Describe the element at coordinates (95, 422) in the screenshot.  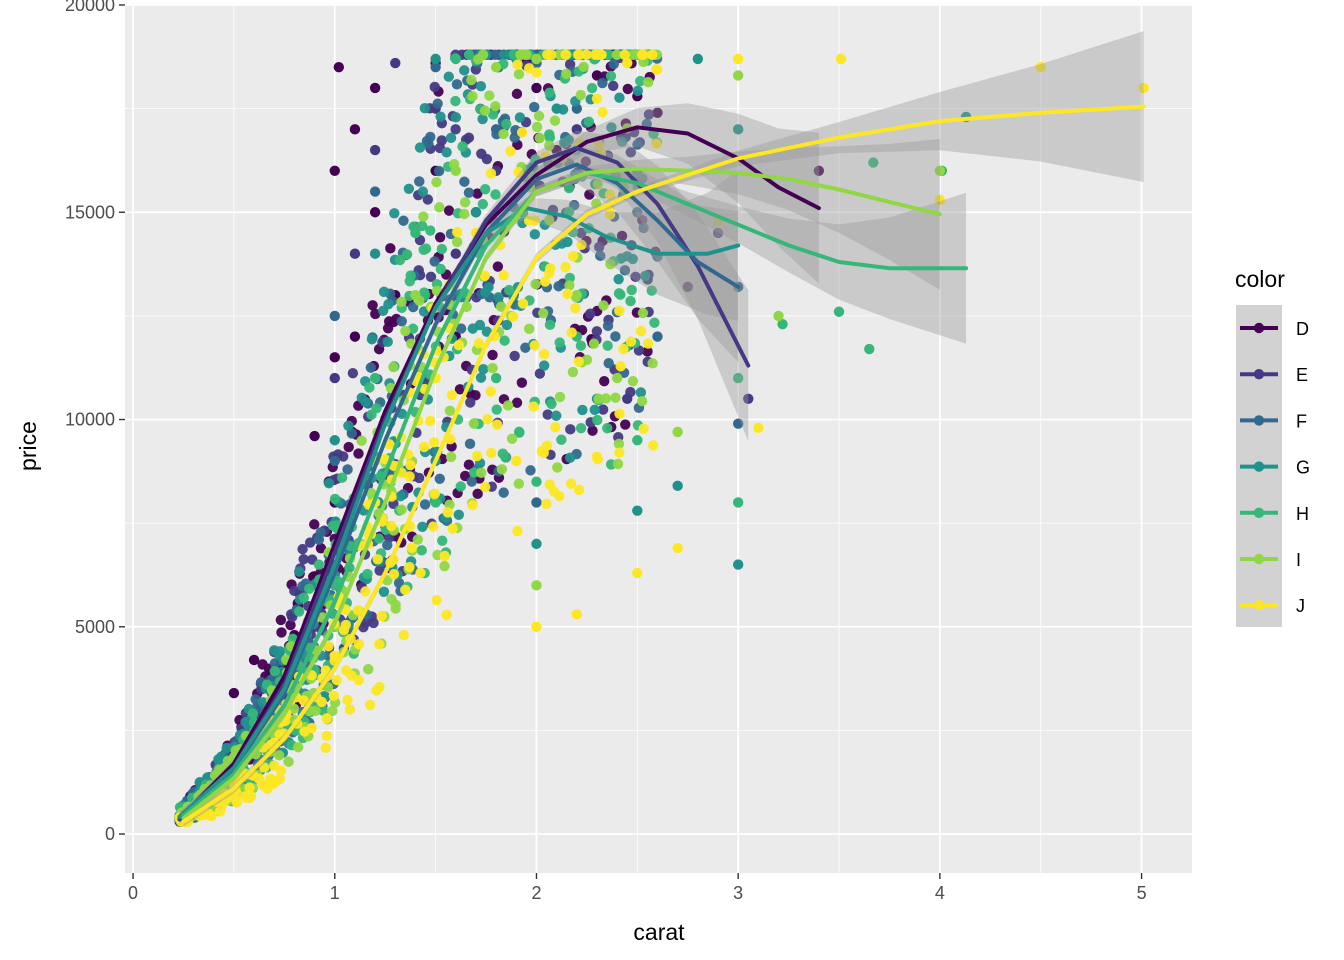
I see `y-axis: 0 5000 10000 15000 20000` at that location.